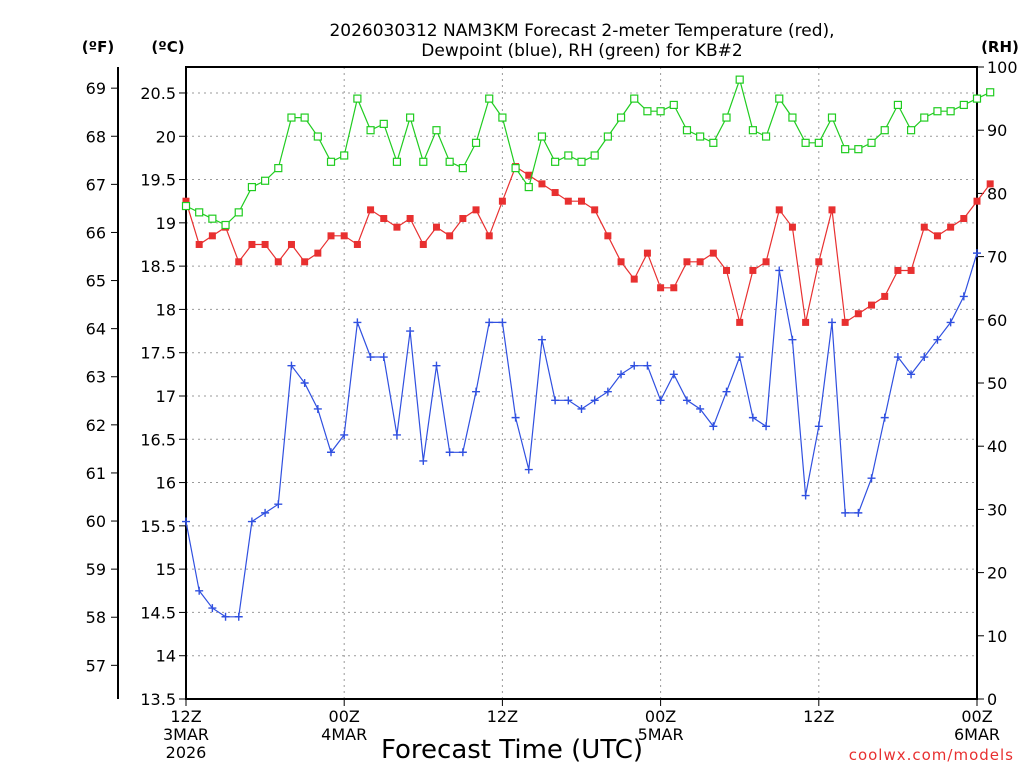  Describe the element at coordinates (997, 573) in the screenshot. I see `rh-tick-label: 20` at that location.